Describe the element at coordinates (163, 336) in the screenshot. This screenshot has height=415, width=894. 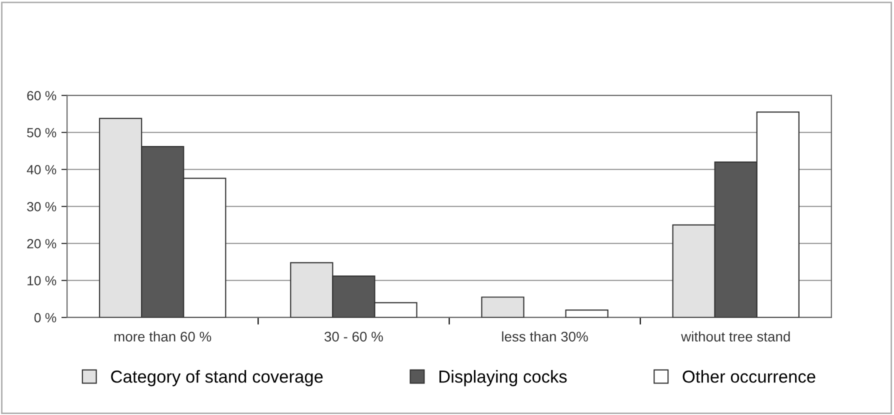
I see `x-tick-label: more than 60 %` at that location.